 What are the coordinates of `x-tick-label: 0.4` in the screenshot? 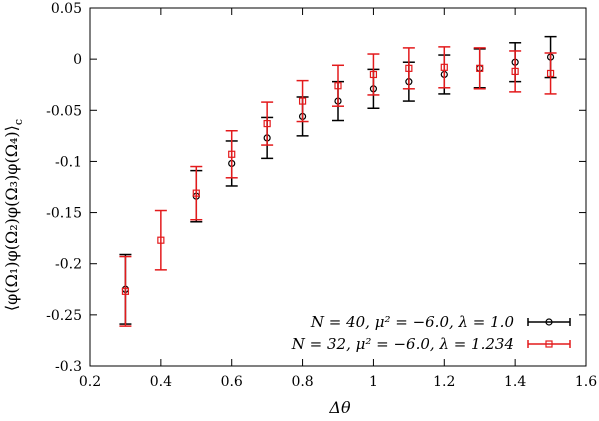 It's located at (161, 382).